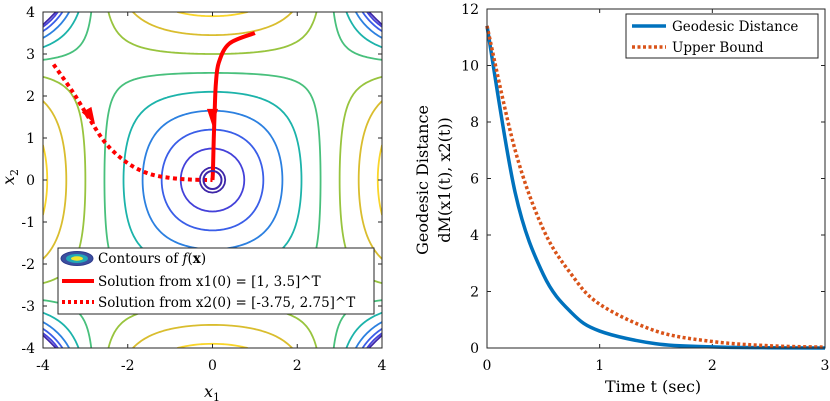 The height and width of the screenshot is (401, 830). What do you see at coordinates (474, 236) in the screenshot?
I see `right-ytick-label: 4` at bounding box center [474, 236].